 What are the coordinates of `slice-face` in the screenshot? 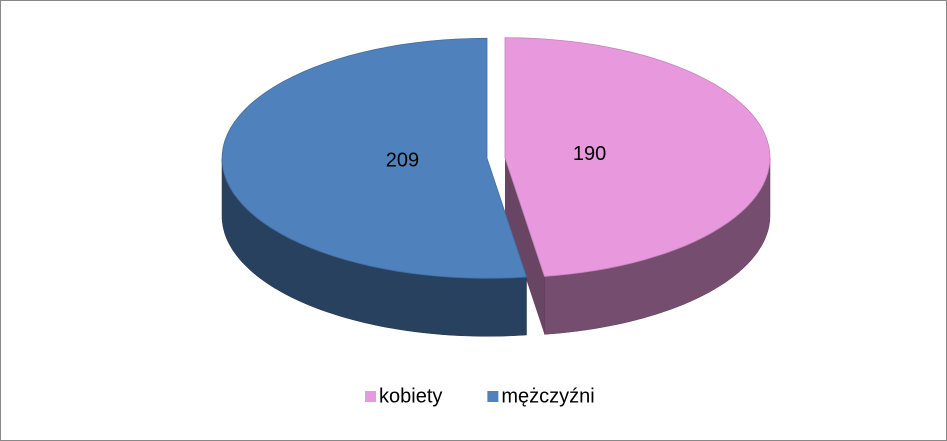 It's located at (525, 246).